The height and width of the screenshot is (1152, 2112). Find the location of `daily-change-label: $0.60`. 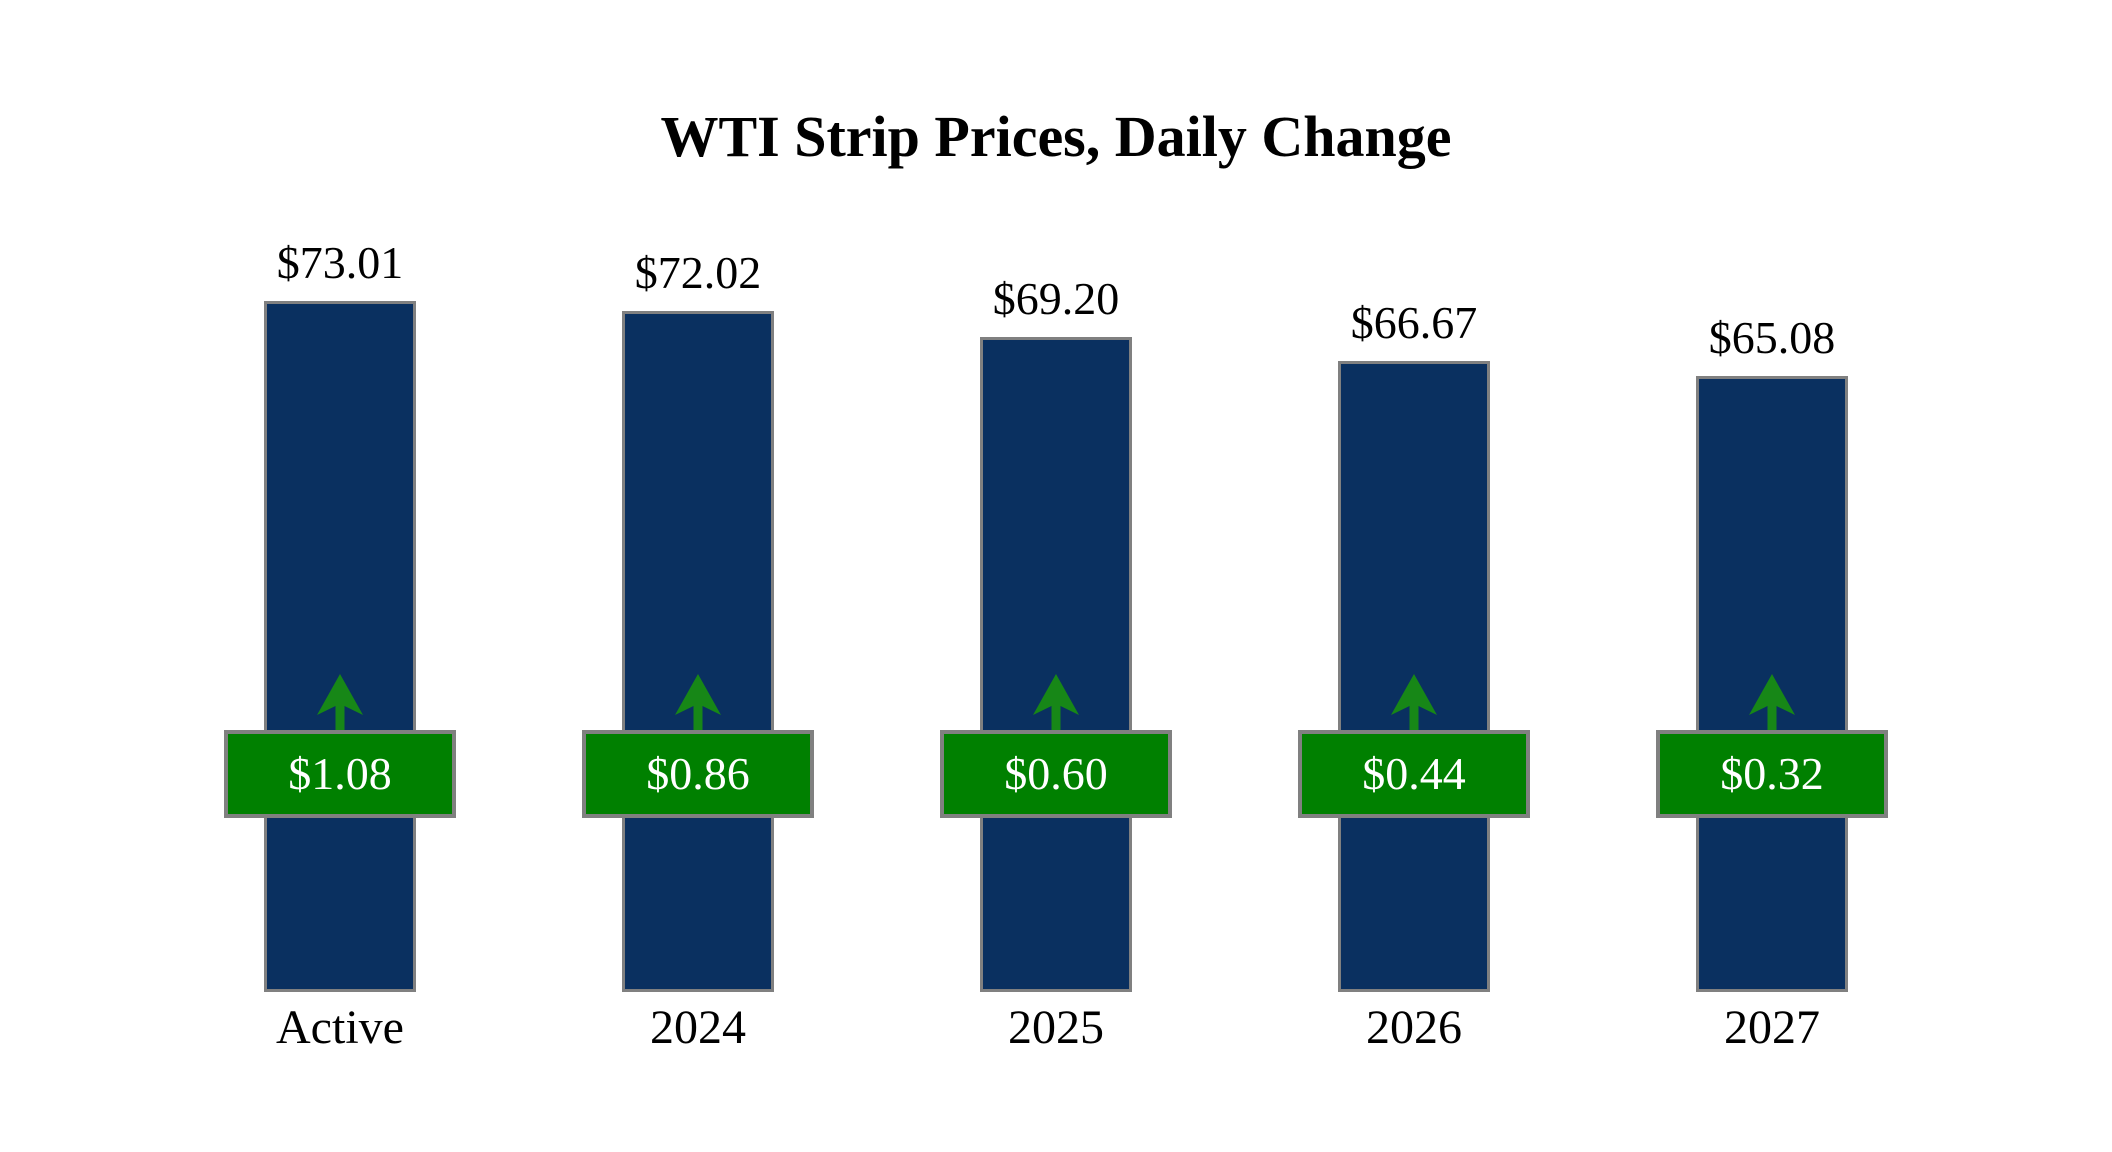

daily-change-label: $0.60 is located at coordinates (1056, 773).